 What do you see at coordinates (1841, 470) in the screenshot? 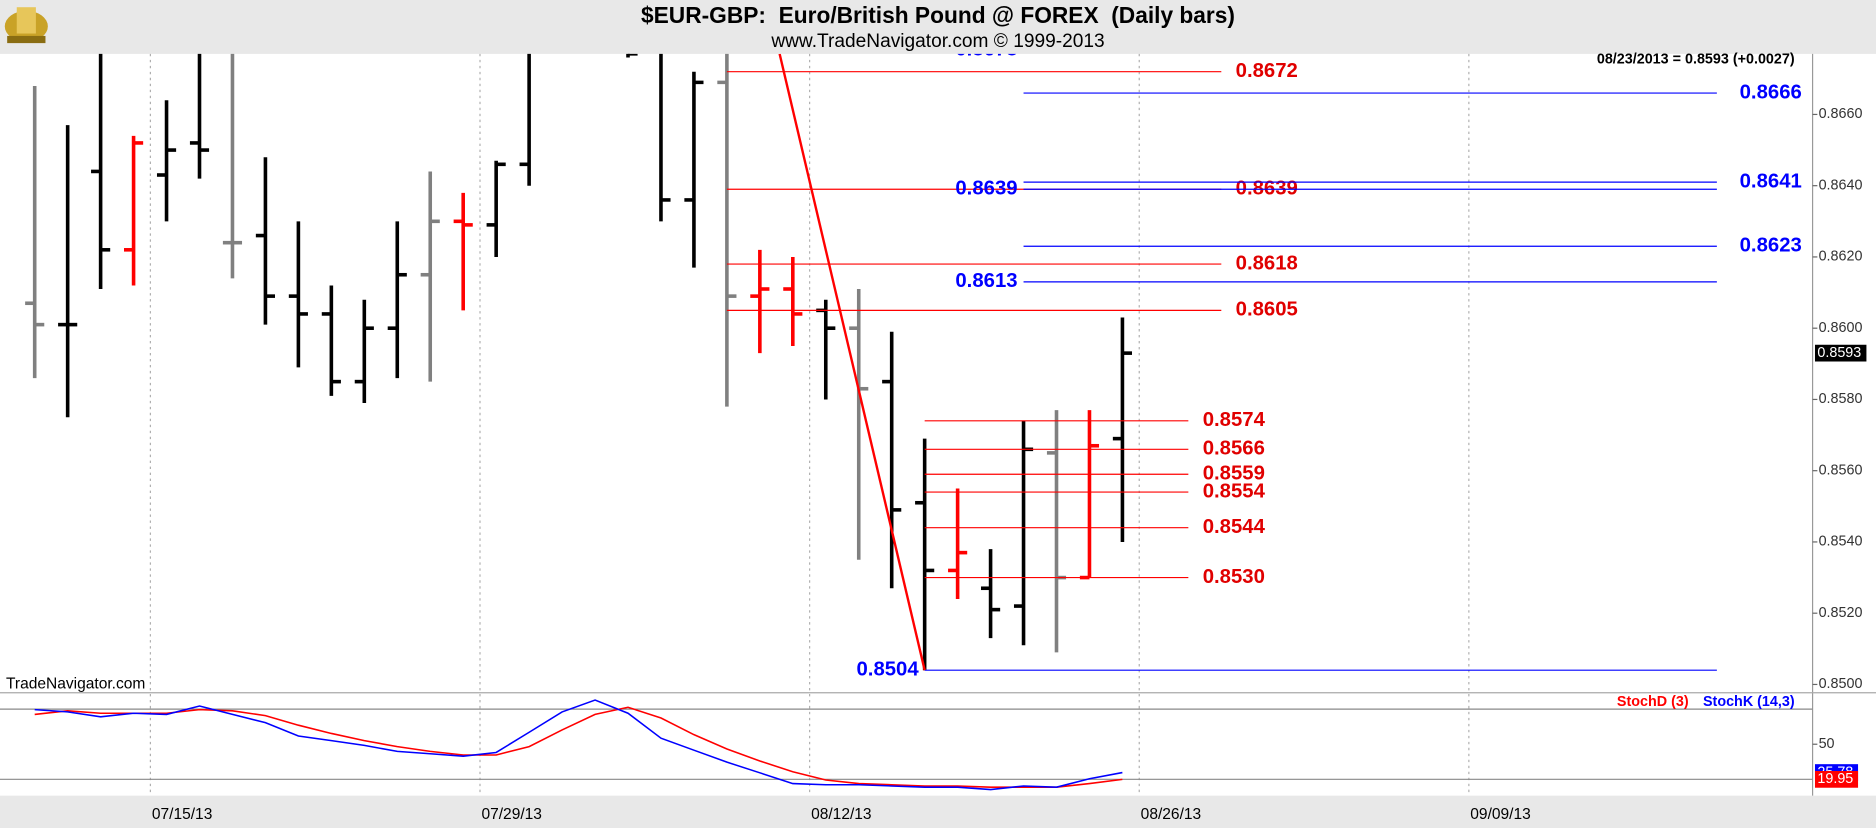
I see `y-tick-label: 0.8560` at bounding box center [1841, 470].